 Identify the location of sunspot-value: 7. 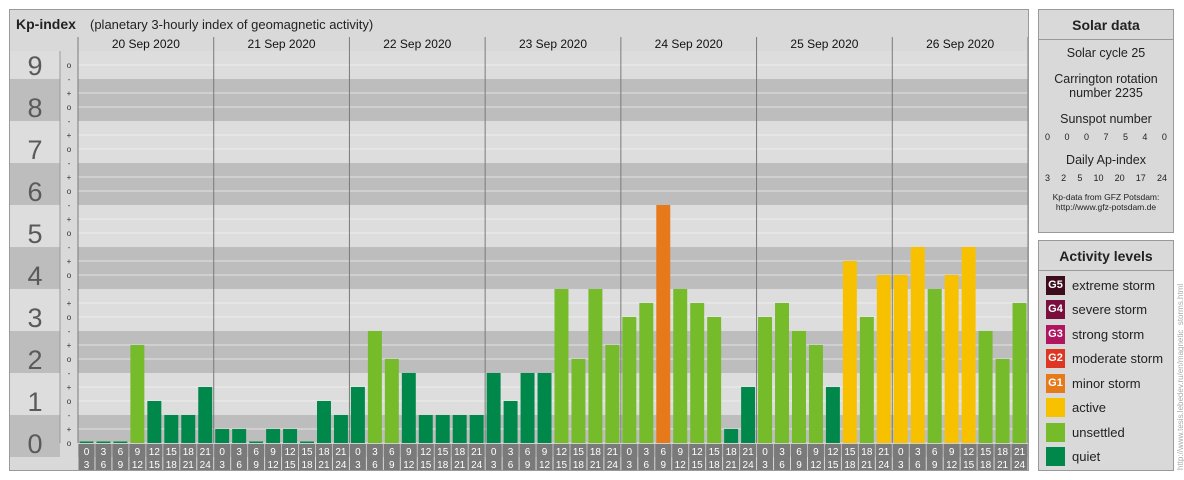
(1106, 137).